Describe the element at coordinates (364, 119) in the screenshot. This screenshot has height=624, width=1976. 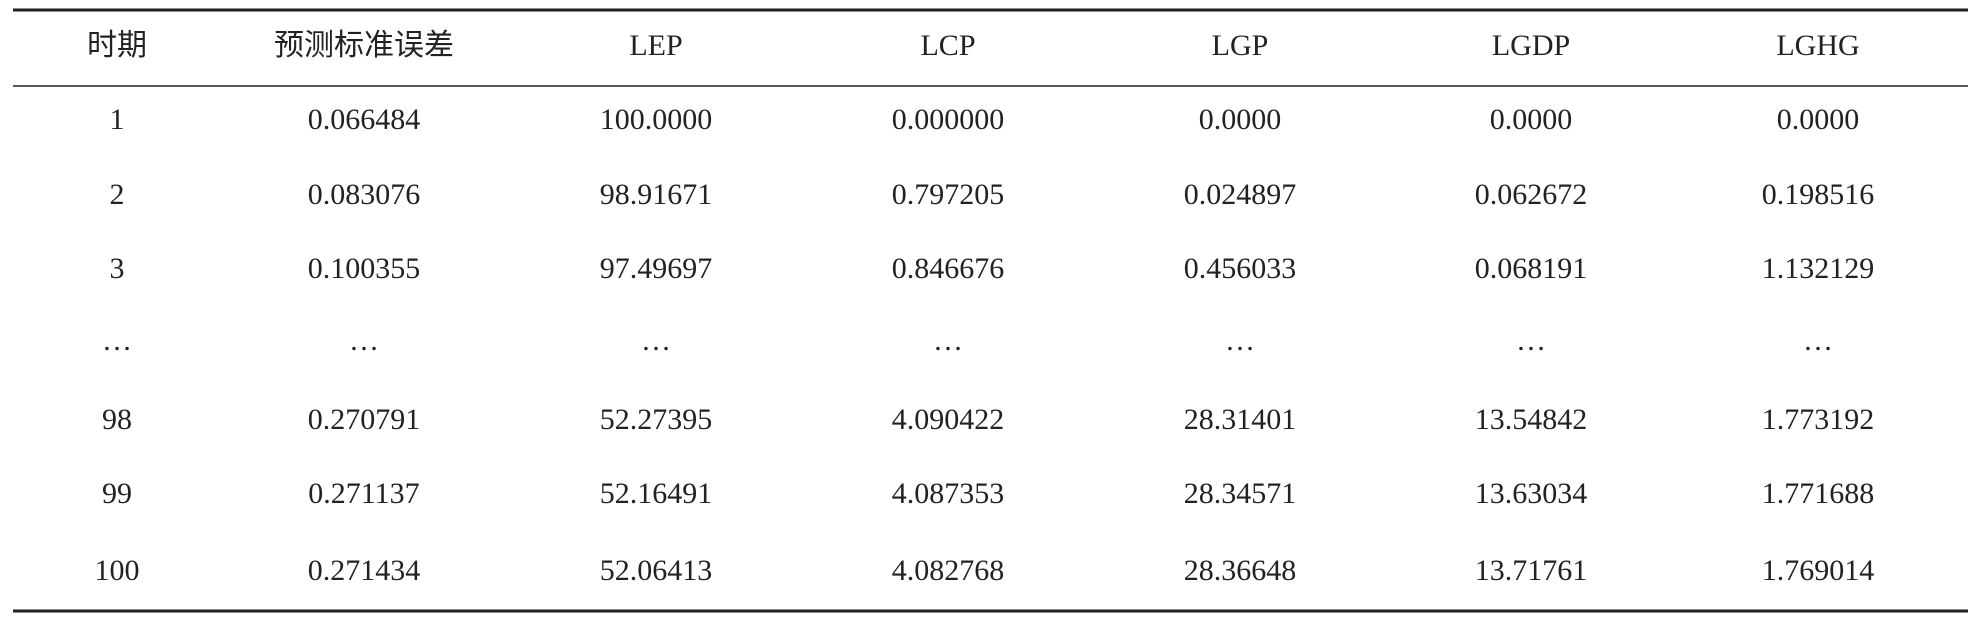
I see `cell: 0.066484` at that location.